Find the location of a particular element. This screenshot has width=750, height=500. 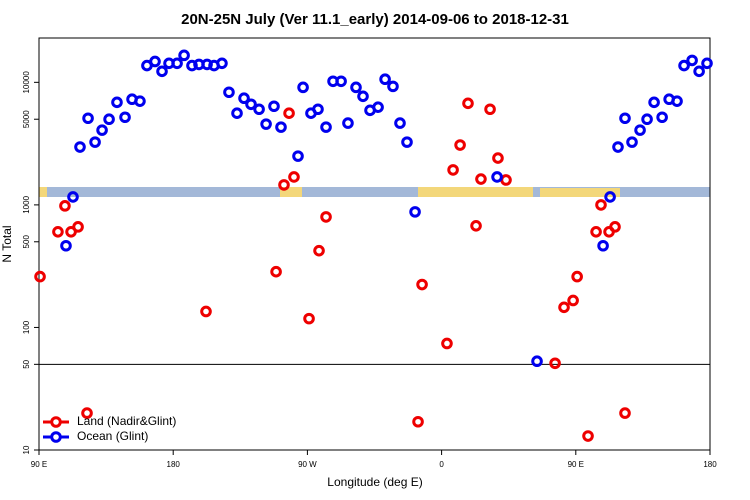

x-axis-label: Longitude (deg E) is located at coordinates (374, 482).